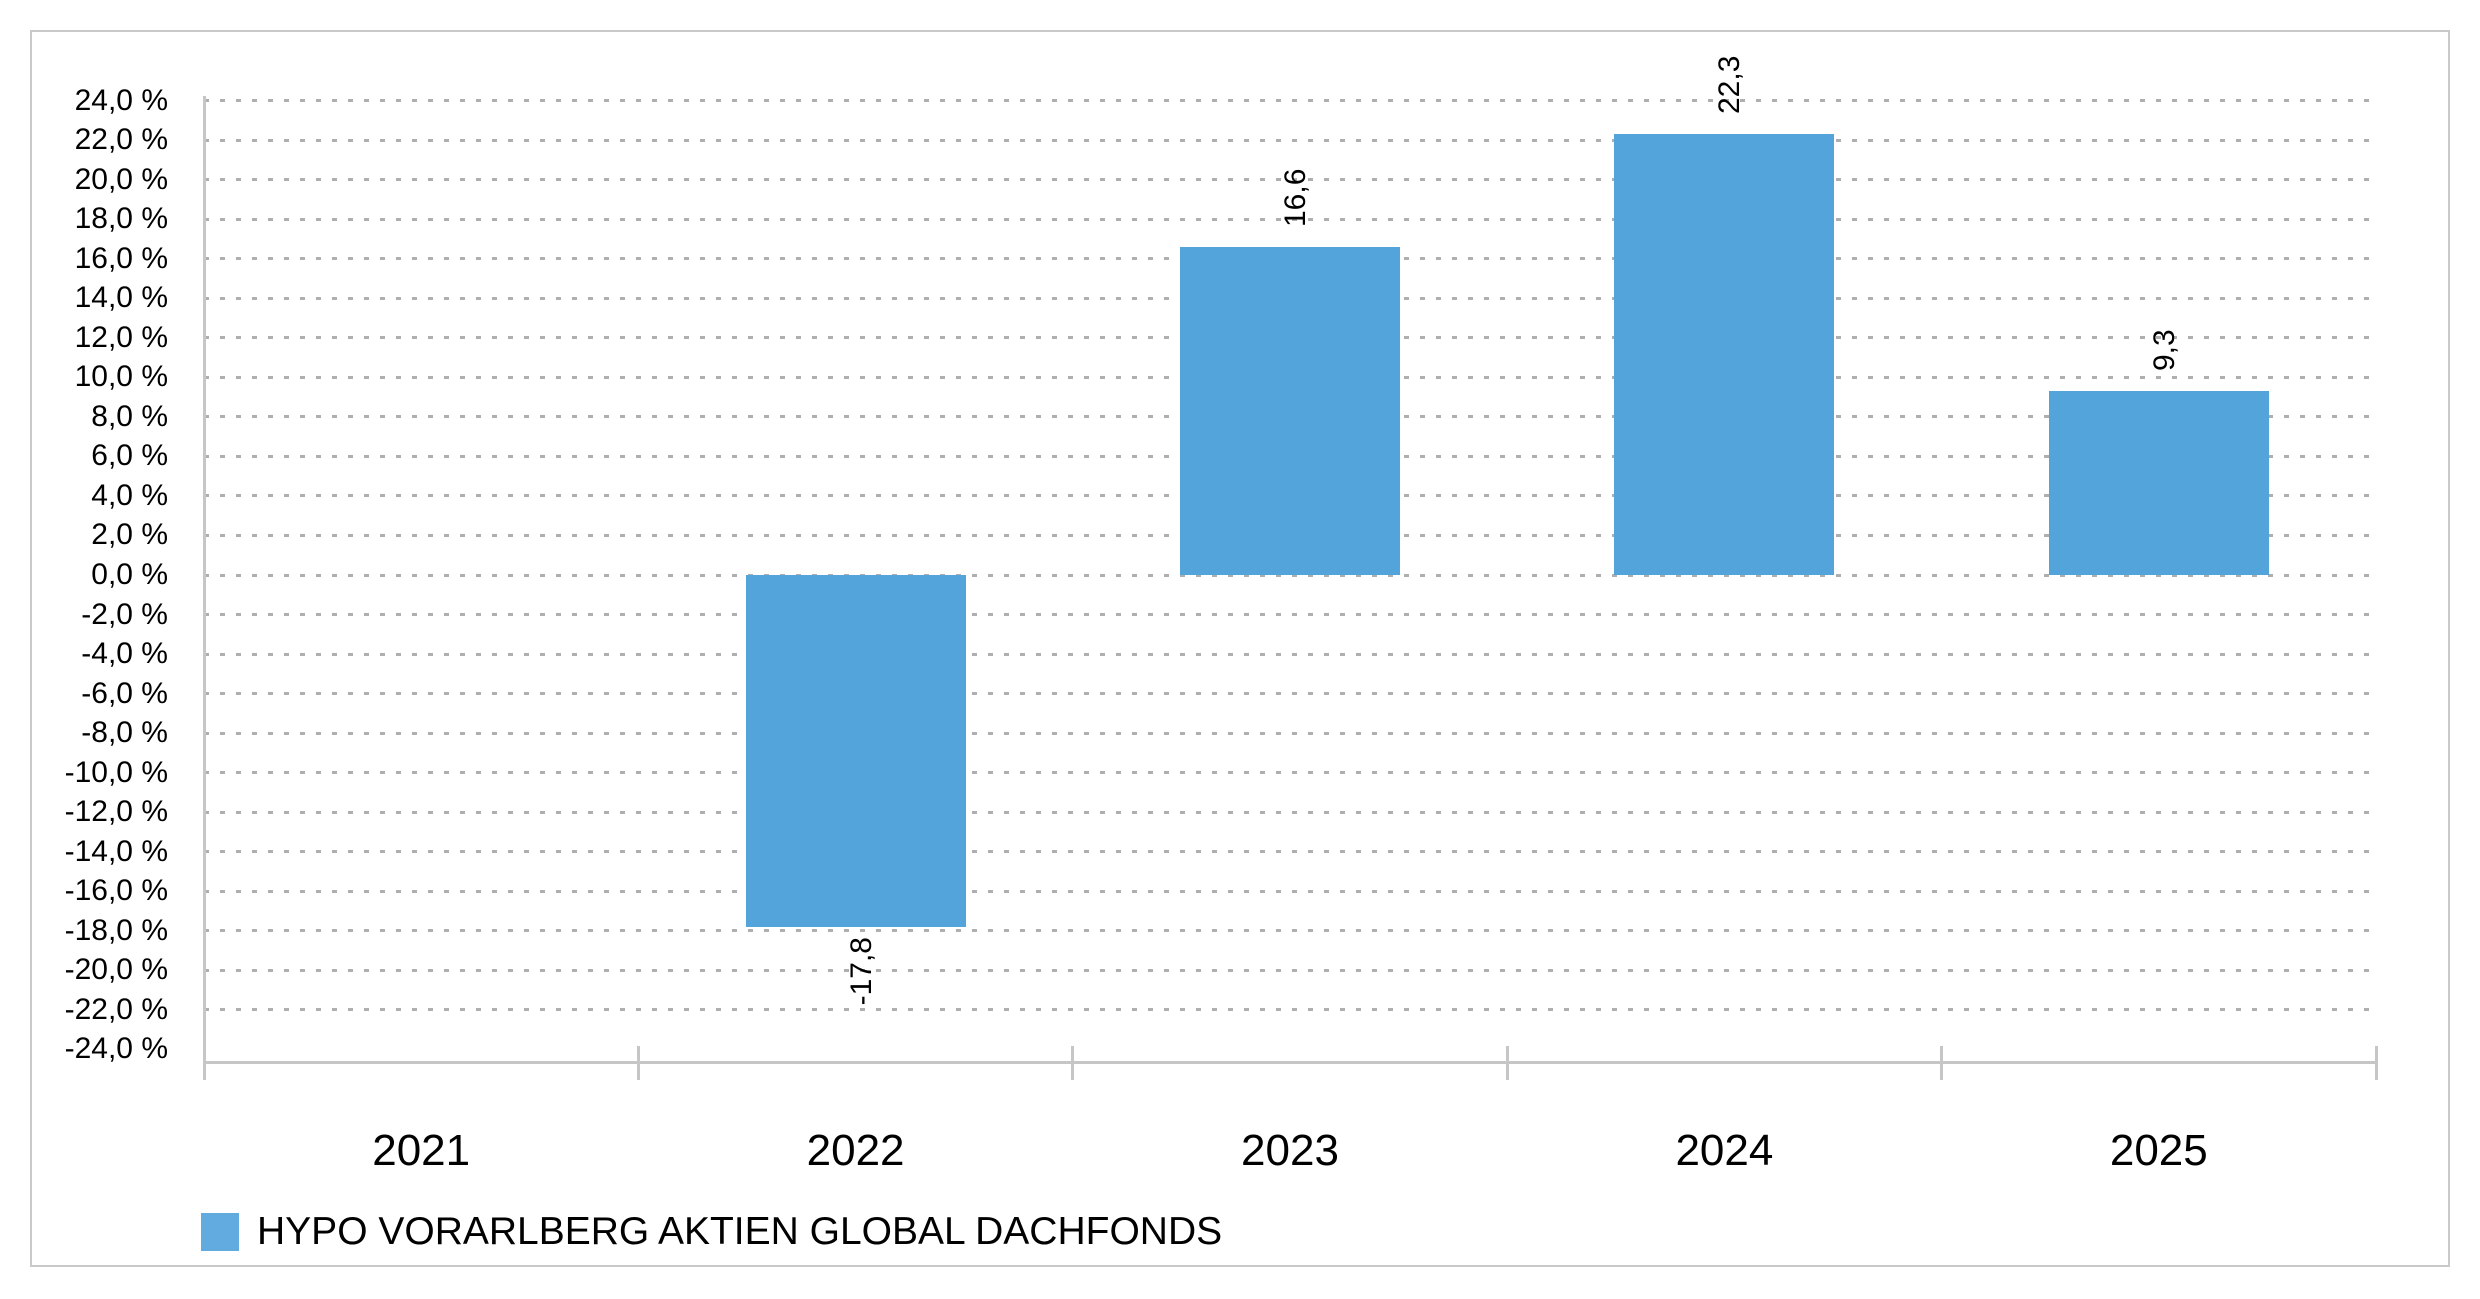 The width and height of the screenshot is (2480, 1299). I want to click on y-axis-label: -4,0 %, so click(124, 654).